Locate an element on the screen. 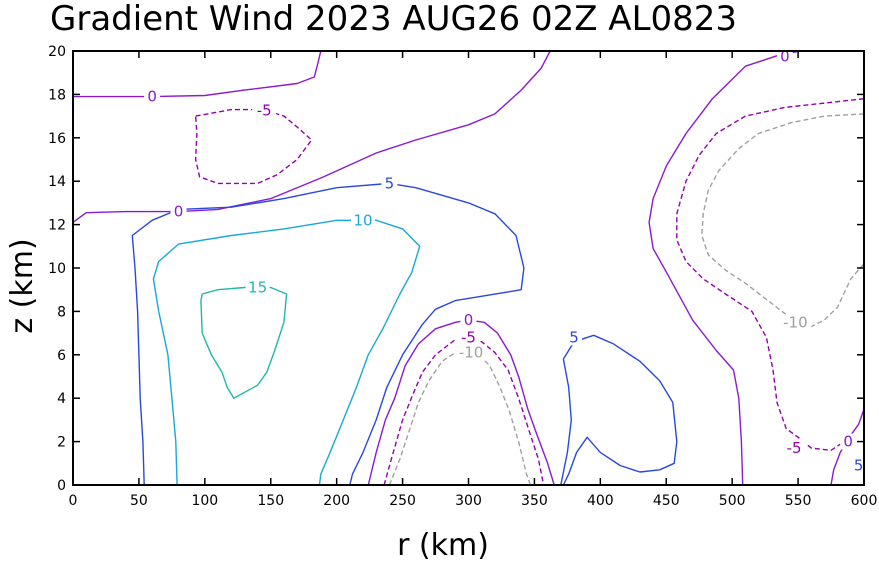  contour-label-9: 5 is located at coordinates (574, 337).